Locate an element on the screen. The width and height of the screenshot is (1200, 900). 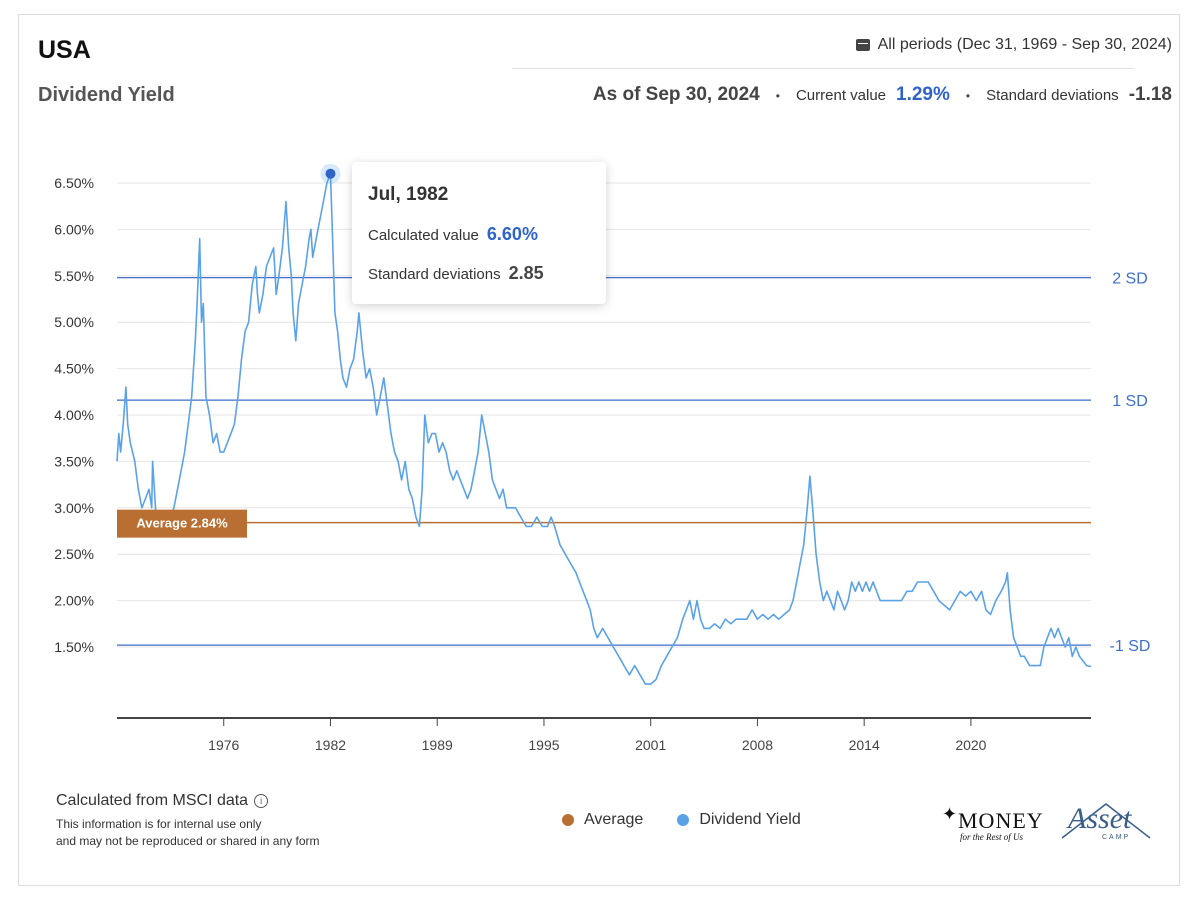
current-value-label: Current value is located at coordinates (841, 95).